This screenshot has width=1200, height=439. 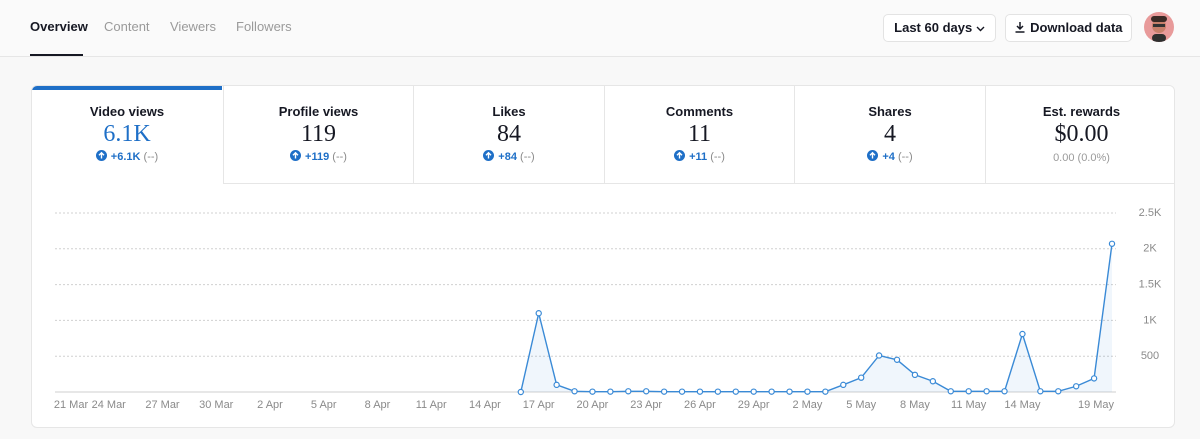 What do you see at coordinates (1150, 320) in the screenshot?
I see `y-tick-label: 1K` at bounding box center [1150, 320].